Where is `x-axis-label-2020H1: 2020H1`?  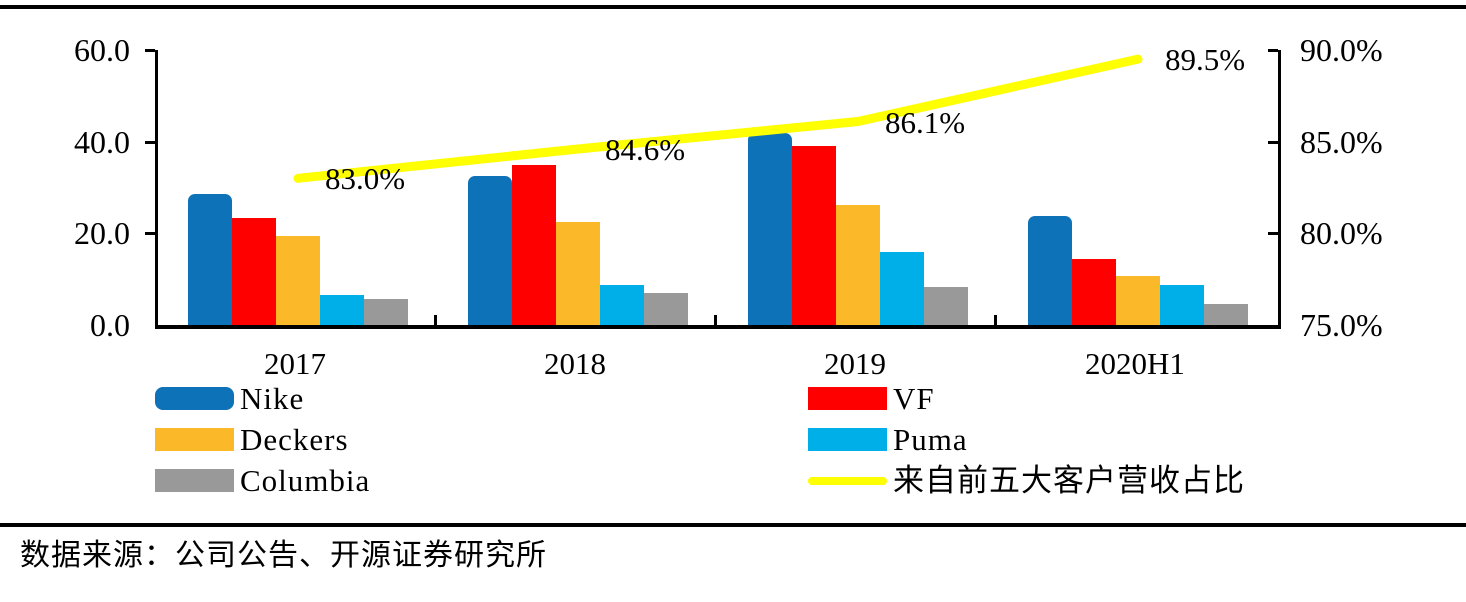 x-axis-label-2020H1: 2020H1 is located at coordinates (1135, 363).